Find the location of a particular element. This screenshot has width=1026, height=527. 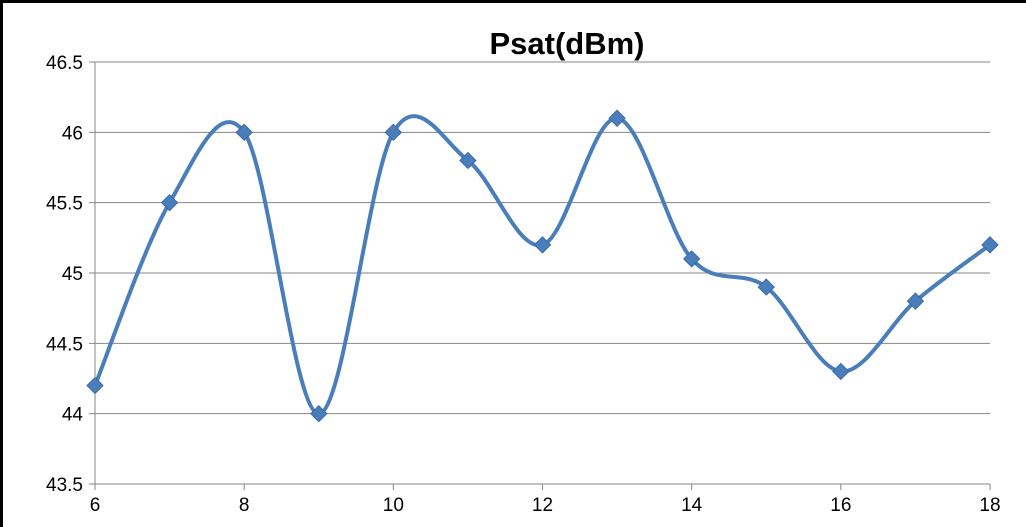

y-tick-label: 46.5 is located at coordinates (64, 63).